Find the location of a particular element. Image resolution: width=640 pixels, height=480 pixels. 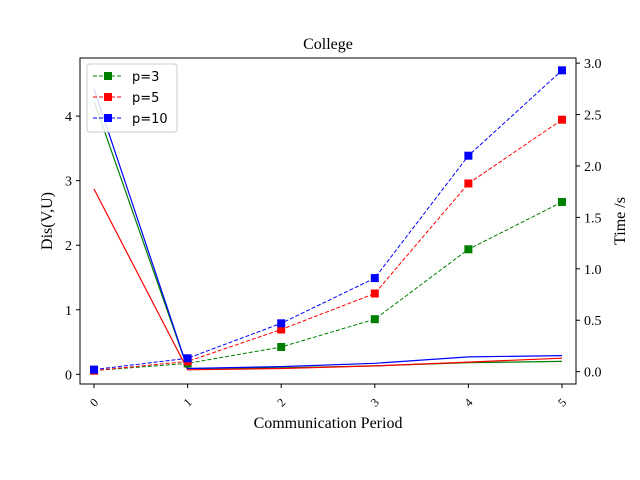

y-tick-label-left: 0 is located at coordinates (68, 375).